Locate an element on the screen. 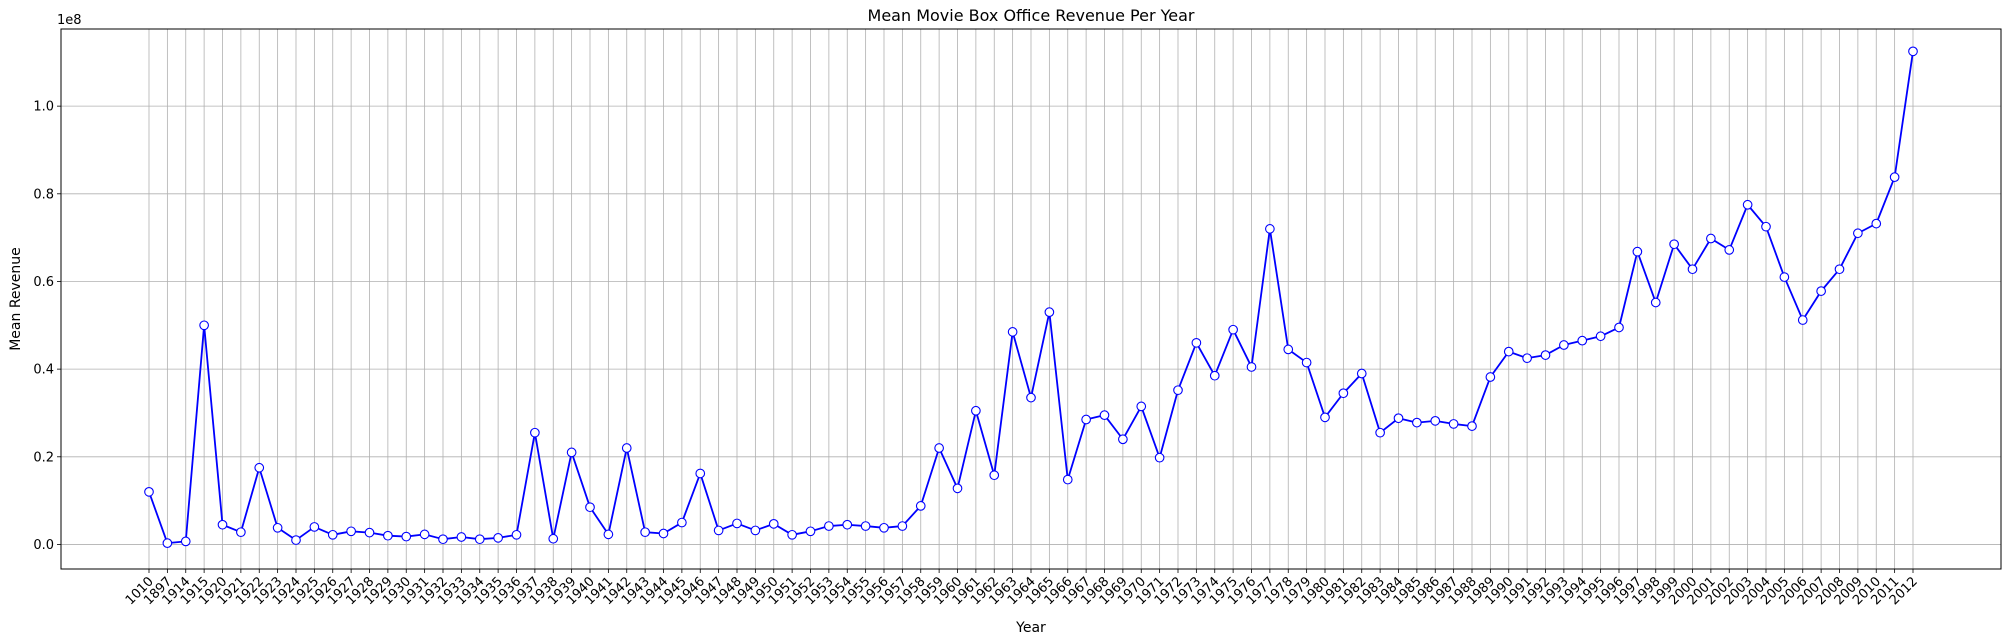 This screenshot has height=643, width=2008. y-offset-label: 1e8 is located at coordinates (69, 20).